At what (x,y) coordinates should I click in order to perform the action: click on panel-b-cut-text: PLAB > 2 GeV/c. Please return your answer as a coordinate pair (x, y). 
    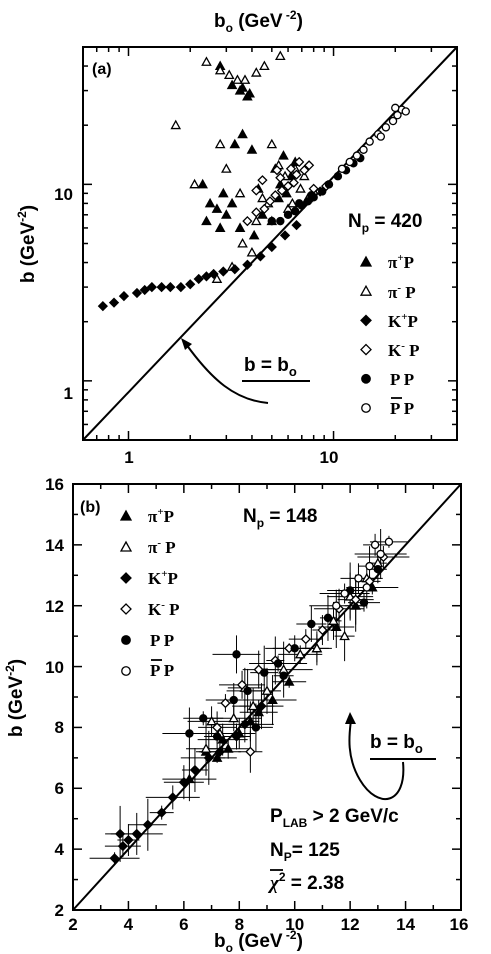
    Looking at the image, I should click on (334, 818).